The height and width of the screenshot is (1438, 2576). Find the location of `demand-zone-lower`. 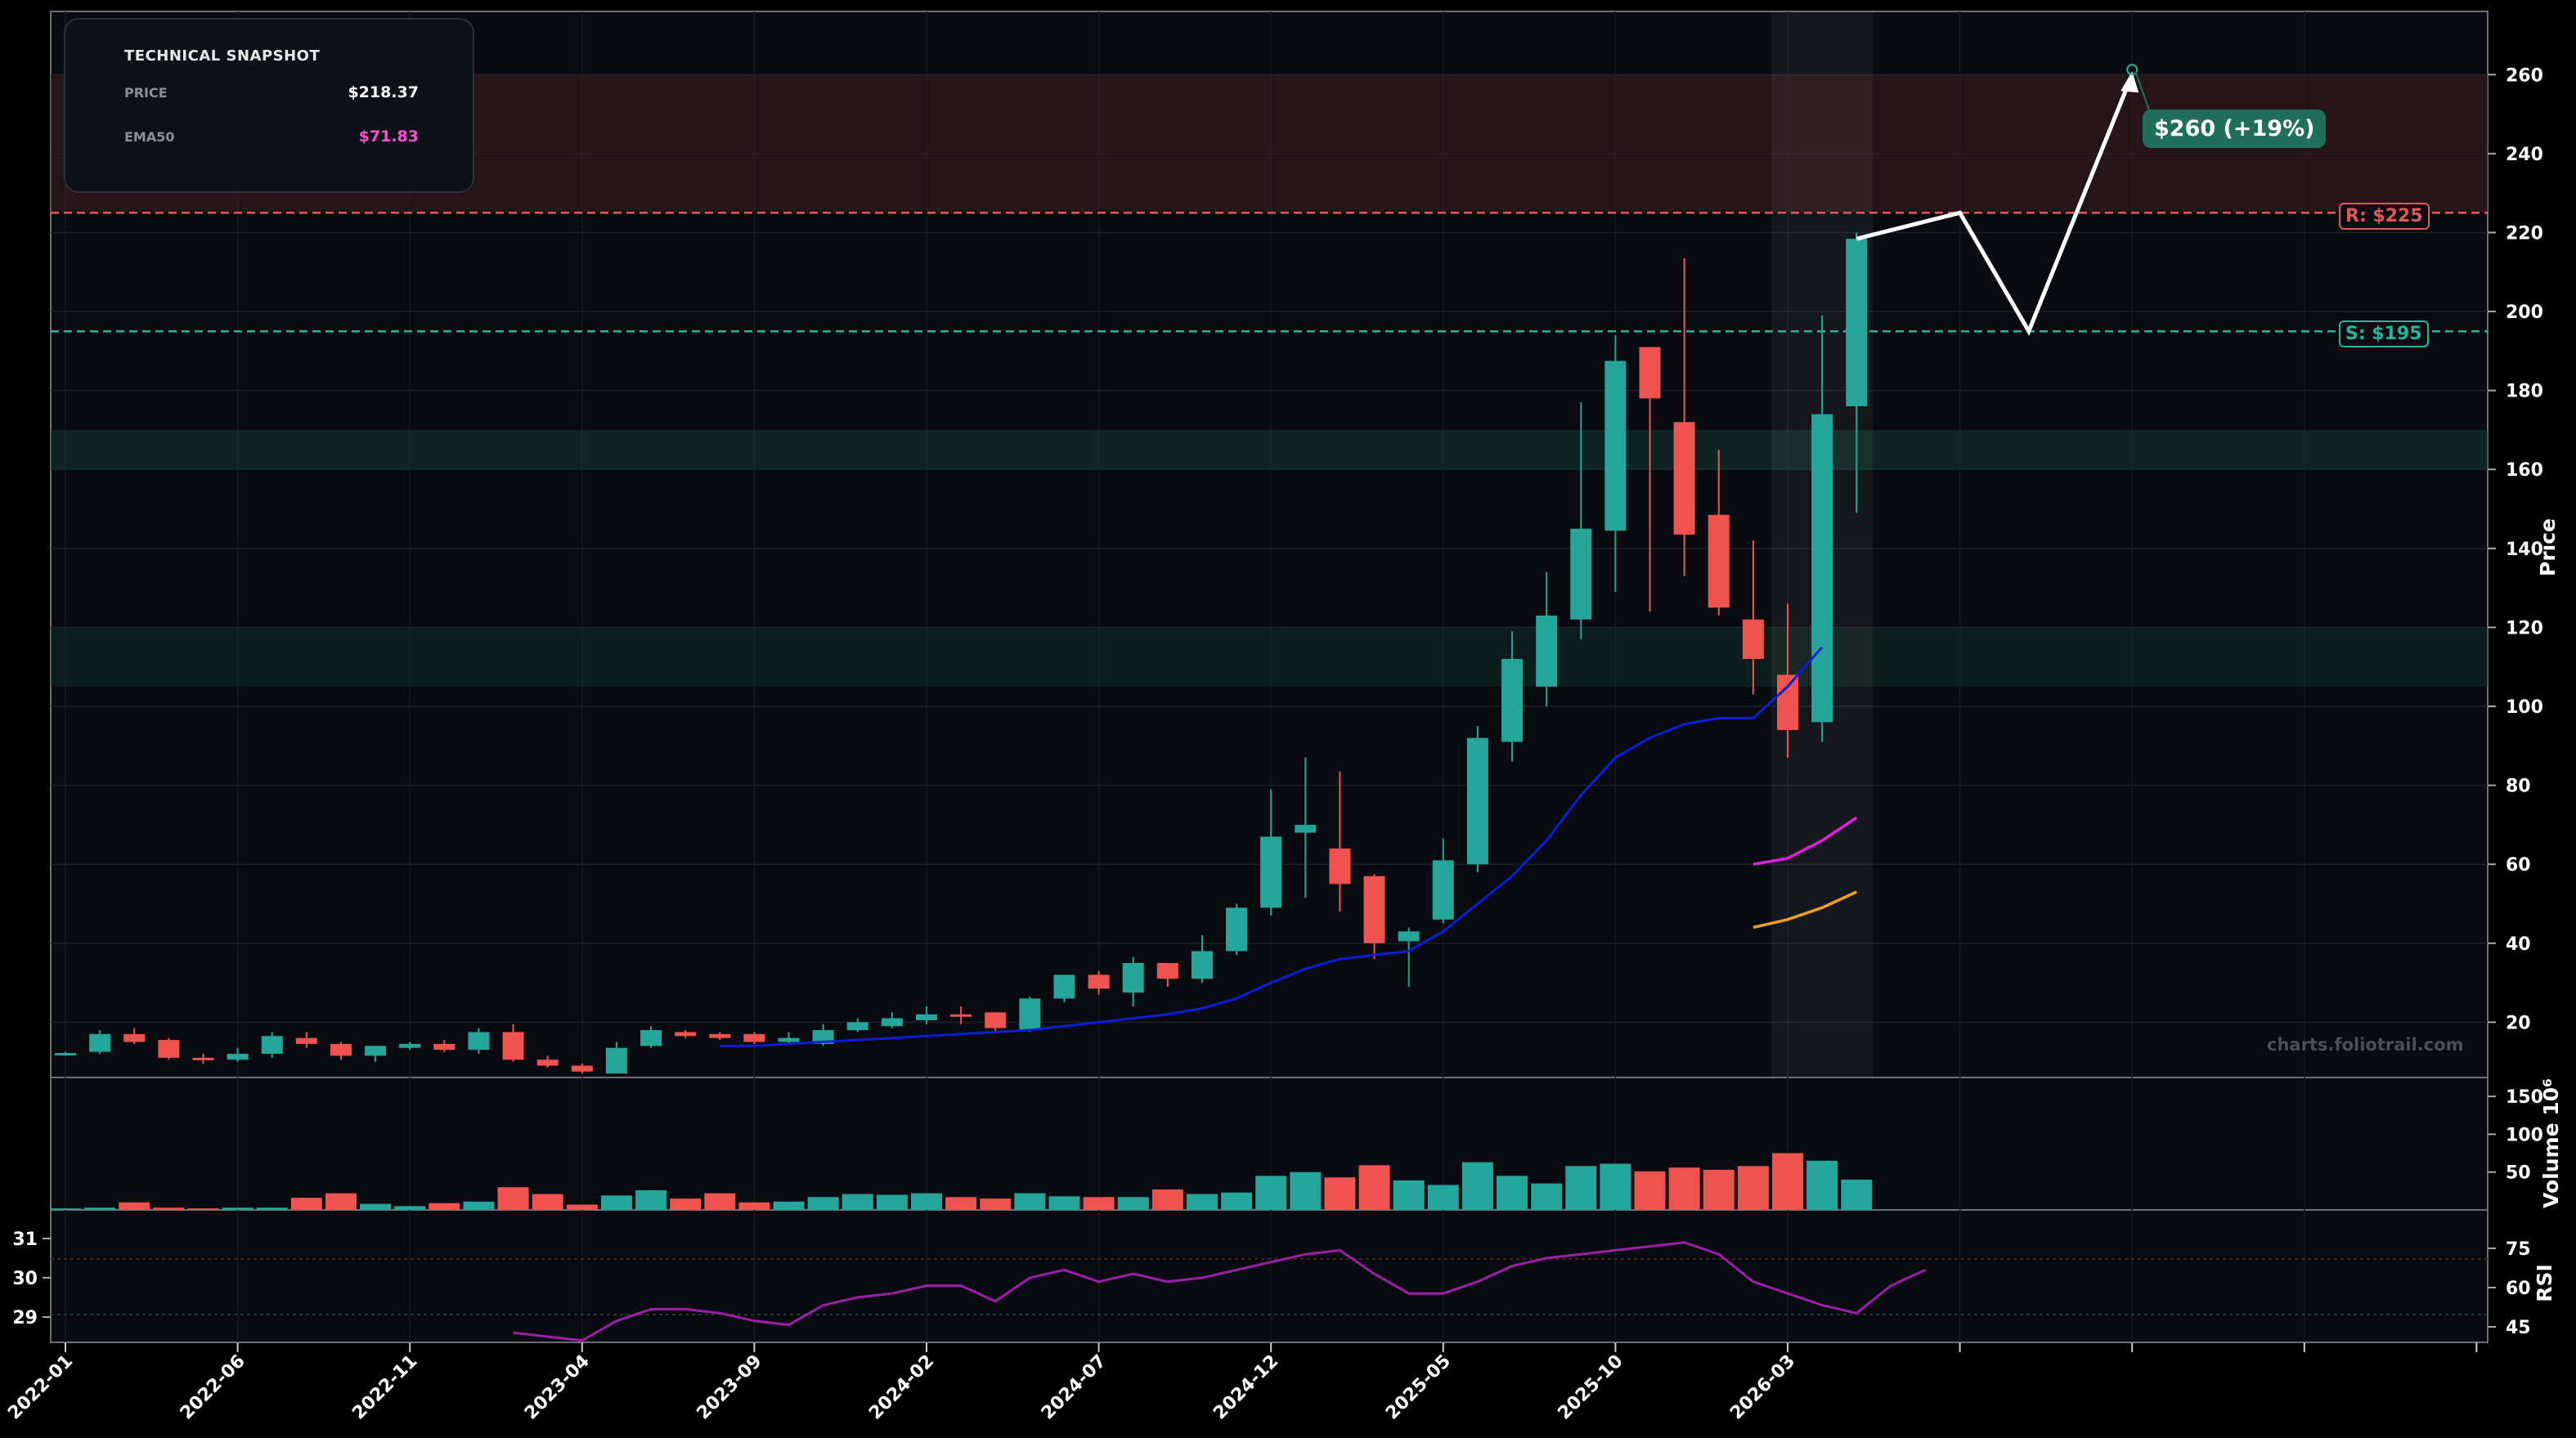

demand-zone-lower is located at coordinates (1269, 657).